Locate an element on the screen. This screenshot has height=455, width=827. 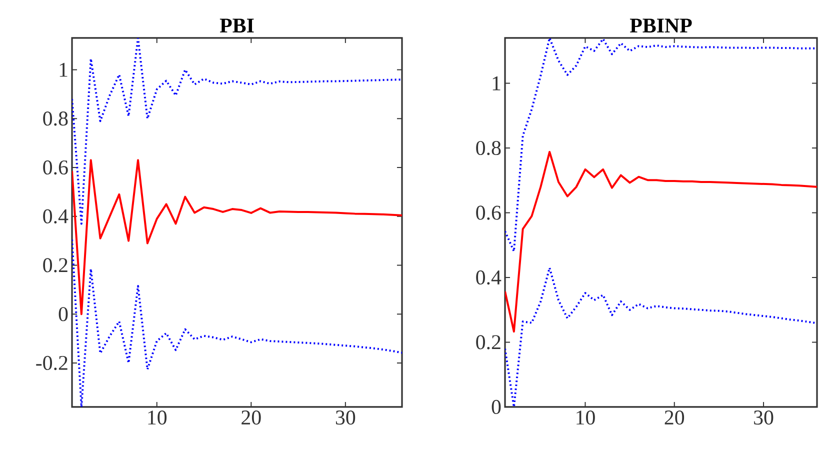
y-tick-label: -0.2 is located at coordinates (52, 363).